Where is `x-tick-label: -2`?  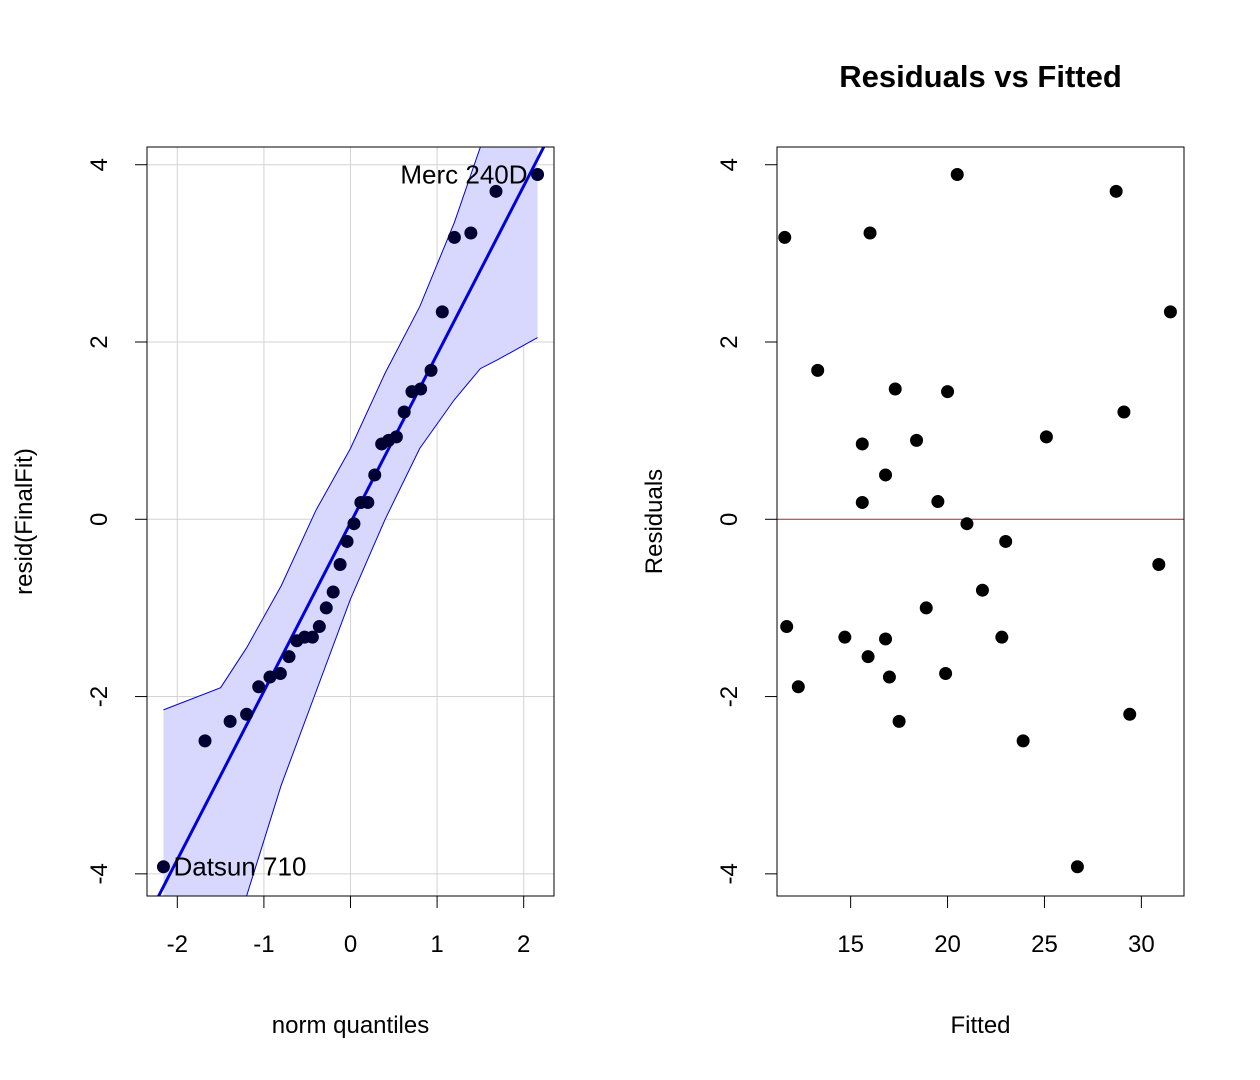
x-tick-label: -2 is located at coordinates (177, 944).